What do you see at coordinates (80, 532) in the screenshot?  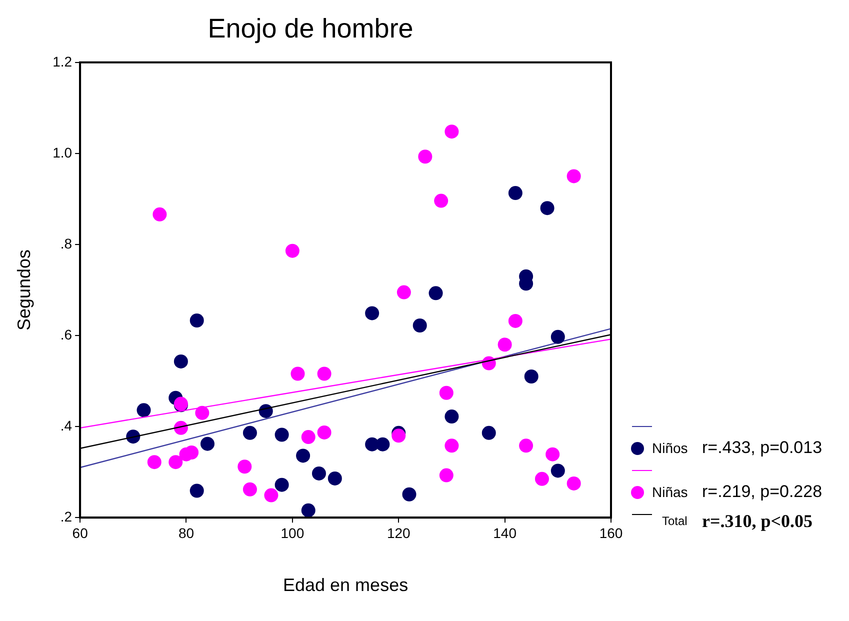 I see `x-tick-label: 60` at bounding box center [80, 532].